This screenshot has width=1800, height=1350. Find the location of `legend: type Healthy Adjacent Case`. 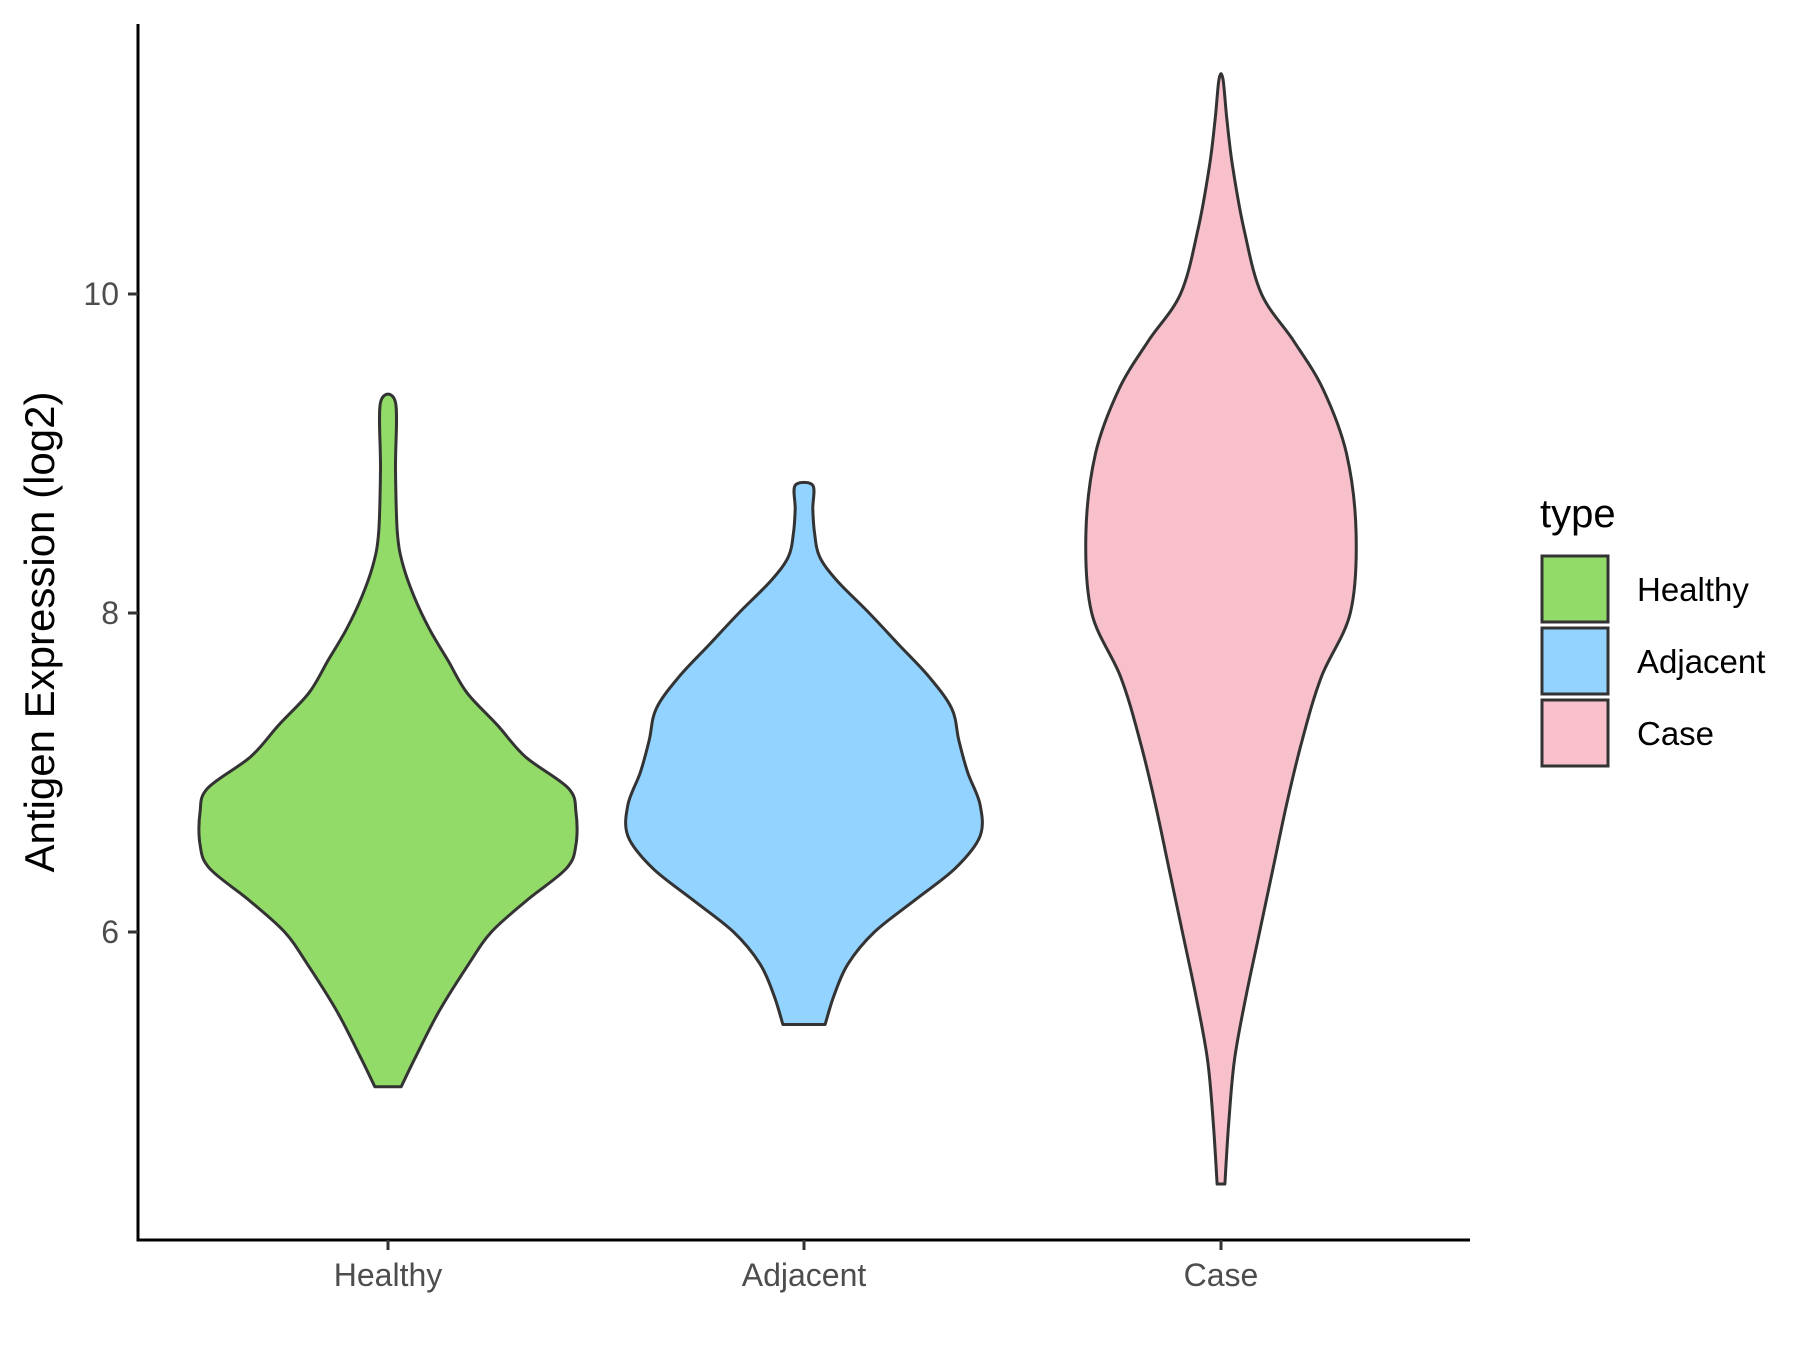

legend: type Healthy Adjacent Case is located at coordinates (1652, 630).